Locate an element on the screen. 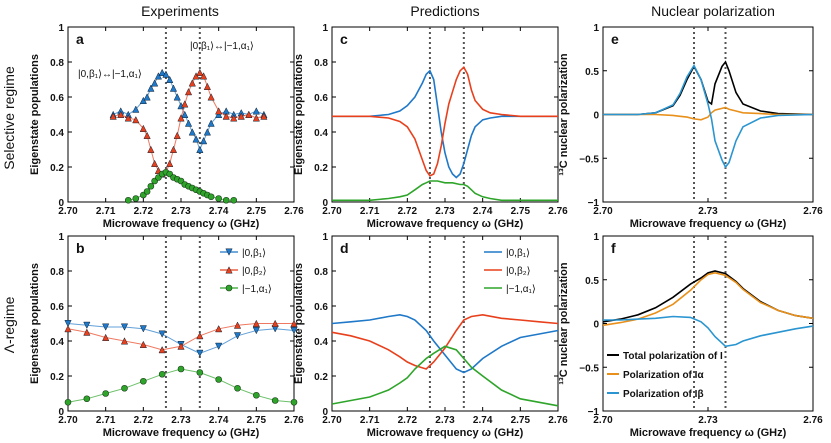 This screenshot has width=831, height=443. axes-frame-d is located at coordinates (445, 323).